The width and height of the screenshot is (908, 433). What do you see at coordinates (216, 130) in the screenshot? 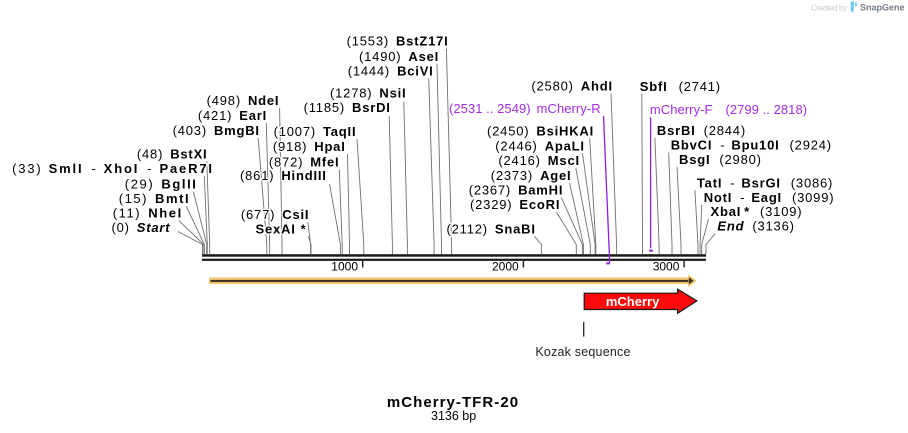
I see `svg-text:(403)BmgBI: (403) BmgBI` at bounding box center [216, 130].